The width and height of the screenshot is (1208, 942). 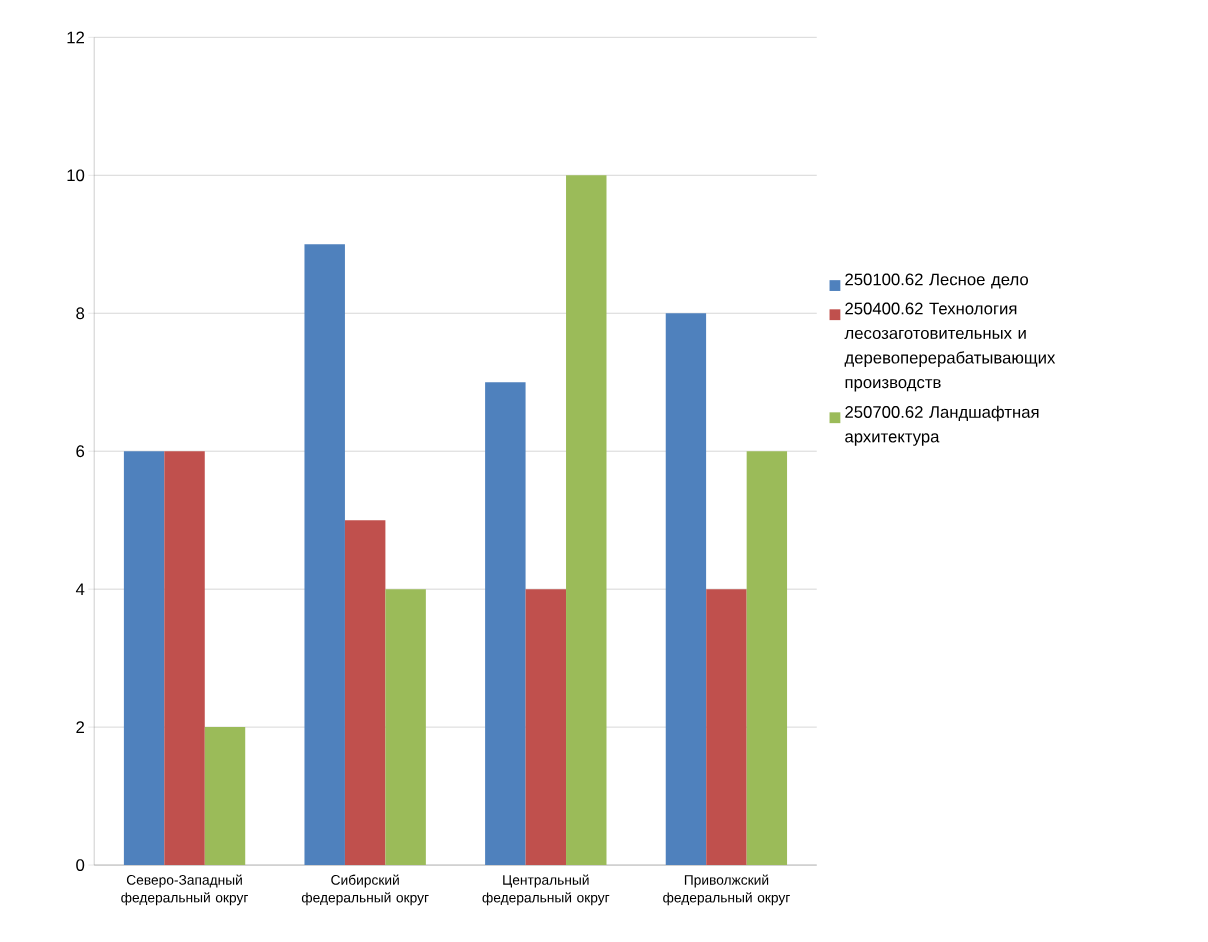 What do you see at coordinates (80, 589) in the screenshot?
I see `y-tick-label: 4` at bounding box center [80, 589].